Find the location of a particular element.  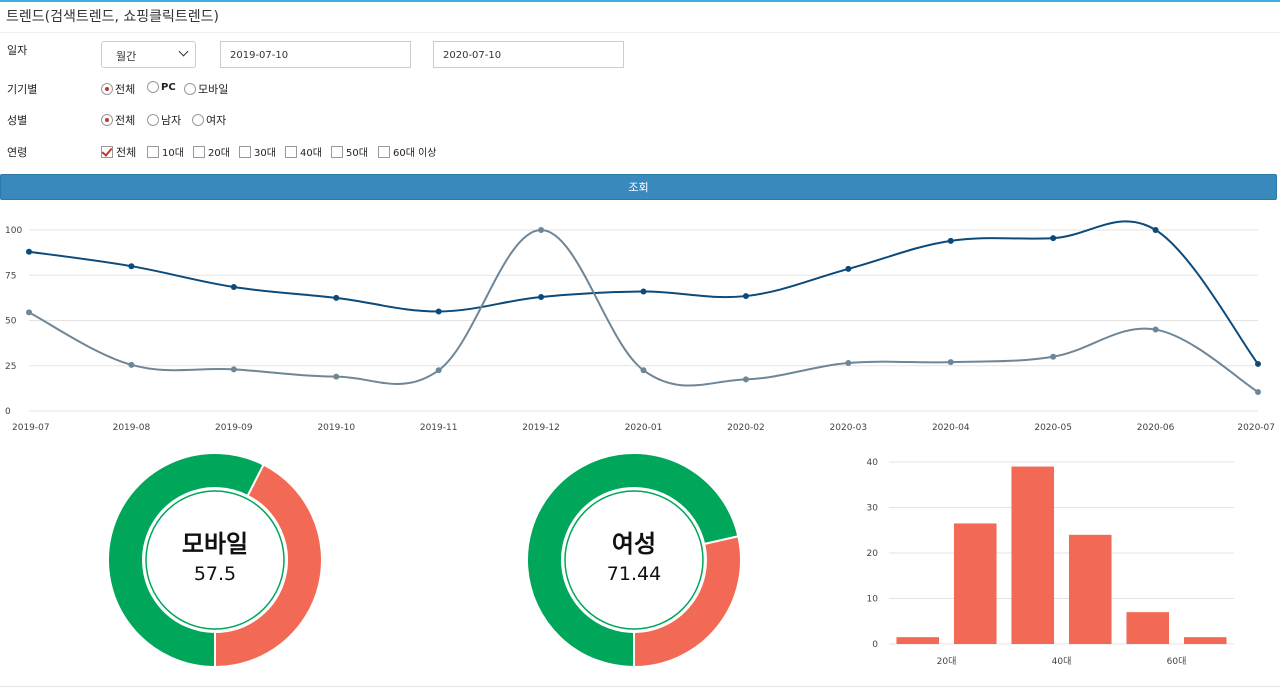

age-bar-chart: 0 10 20 30 40 20대 40대 60대 is located at coordinates (1050, 562).